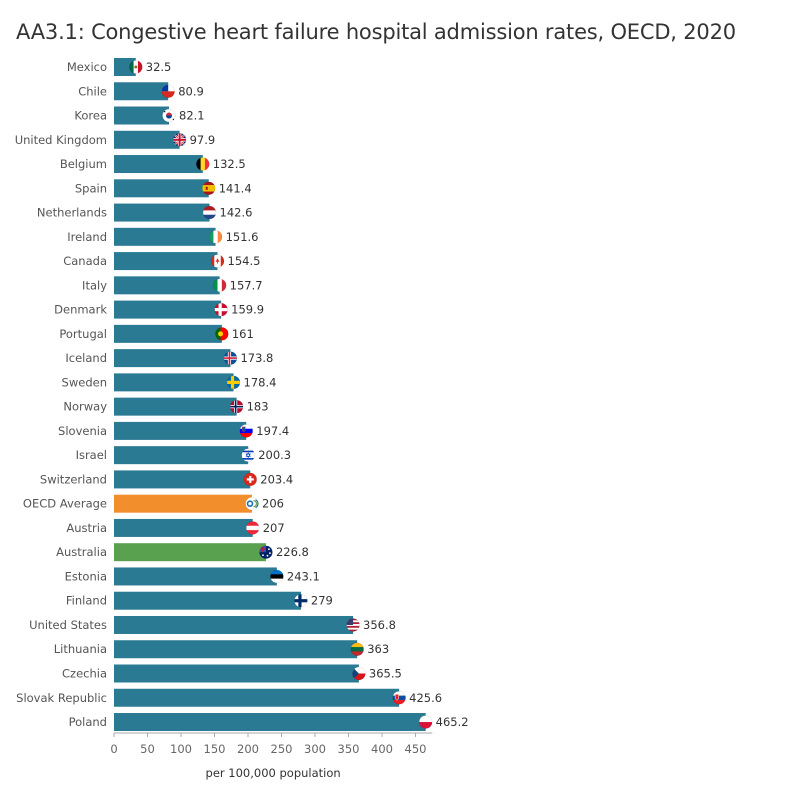 The width and height of the screenshot is (800, 800). I want to click on australia-flag-icon, so click(266, 552).